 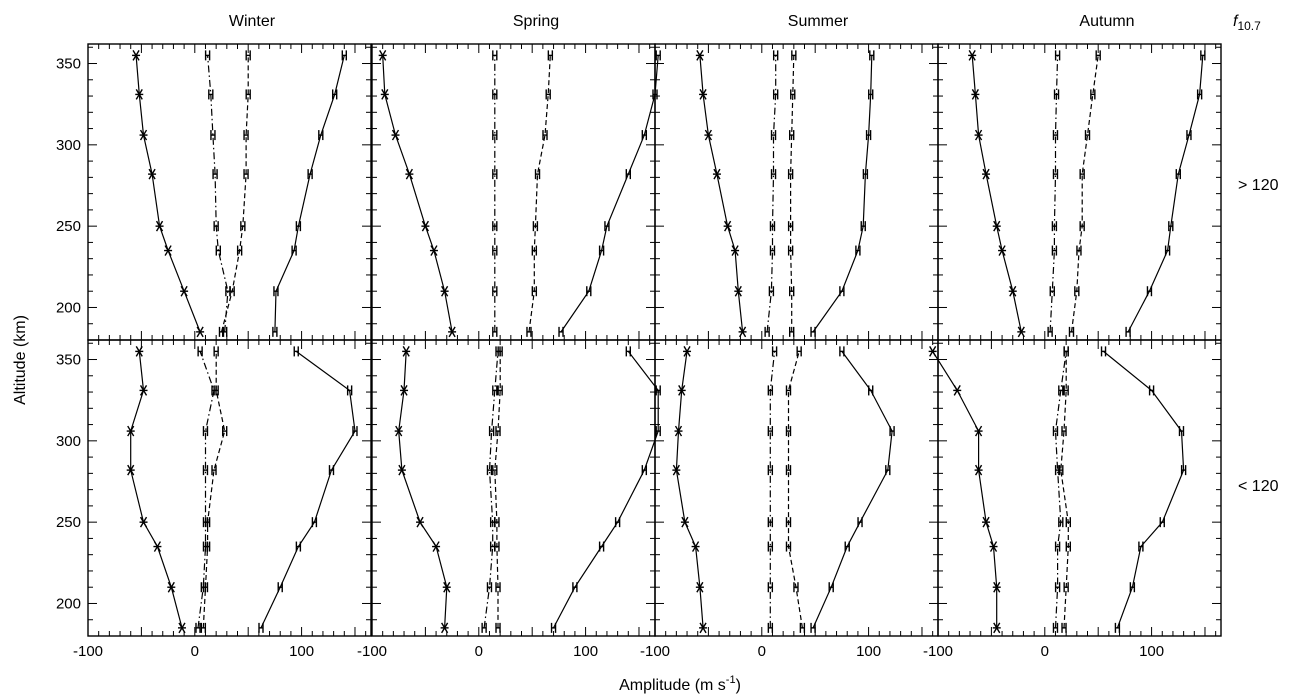 What do you see at coordinates (423, 489) in the screenshot?
I see `panel-spring-low-series-cross-line` at bounding box center [423, 489].